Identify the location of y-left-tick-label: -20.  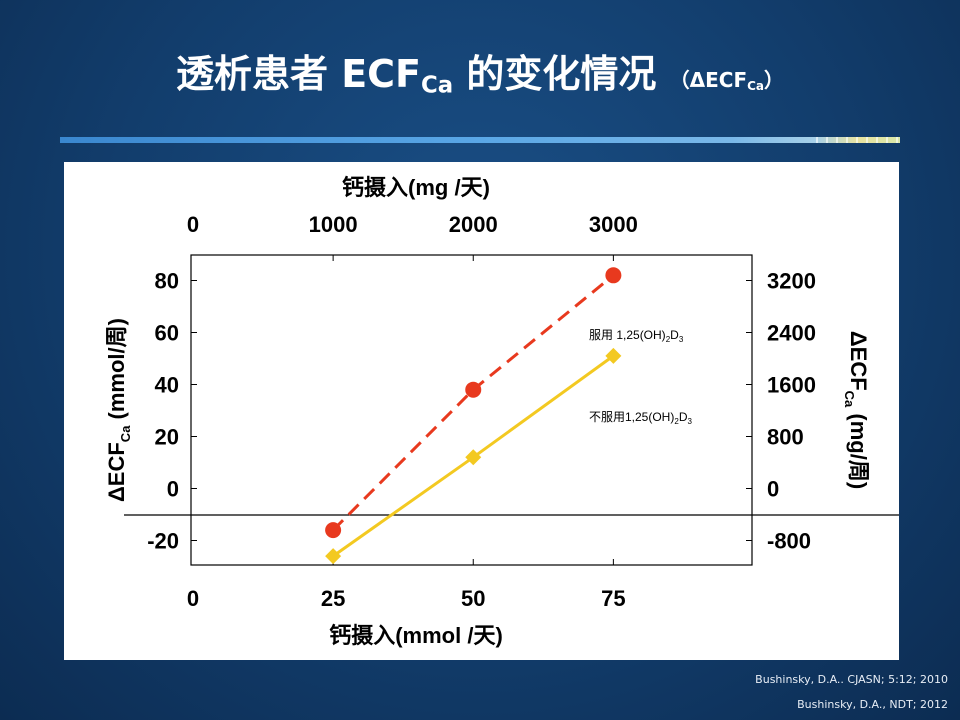
(163, 541).